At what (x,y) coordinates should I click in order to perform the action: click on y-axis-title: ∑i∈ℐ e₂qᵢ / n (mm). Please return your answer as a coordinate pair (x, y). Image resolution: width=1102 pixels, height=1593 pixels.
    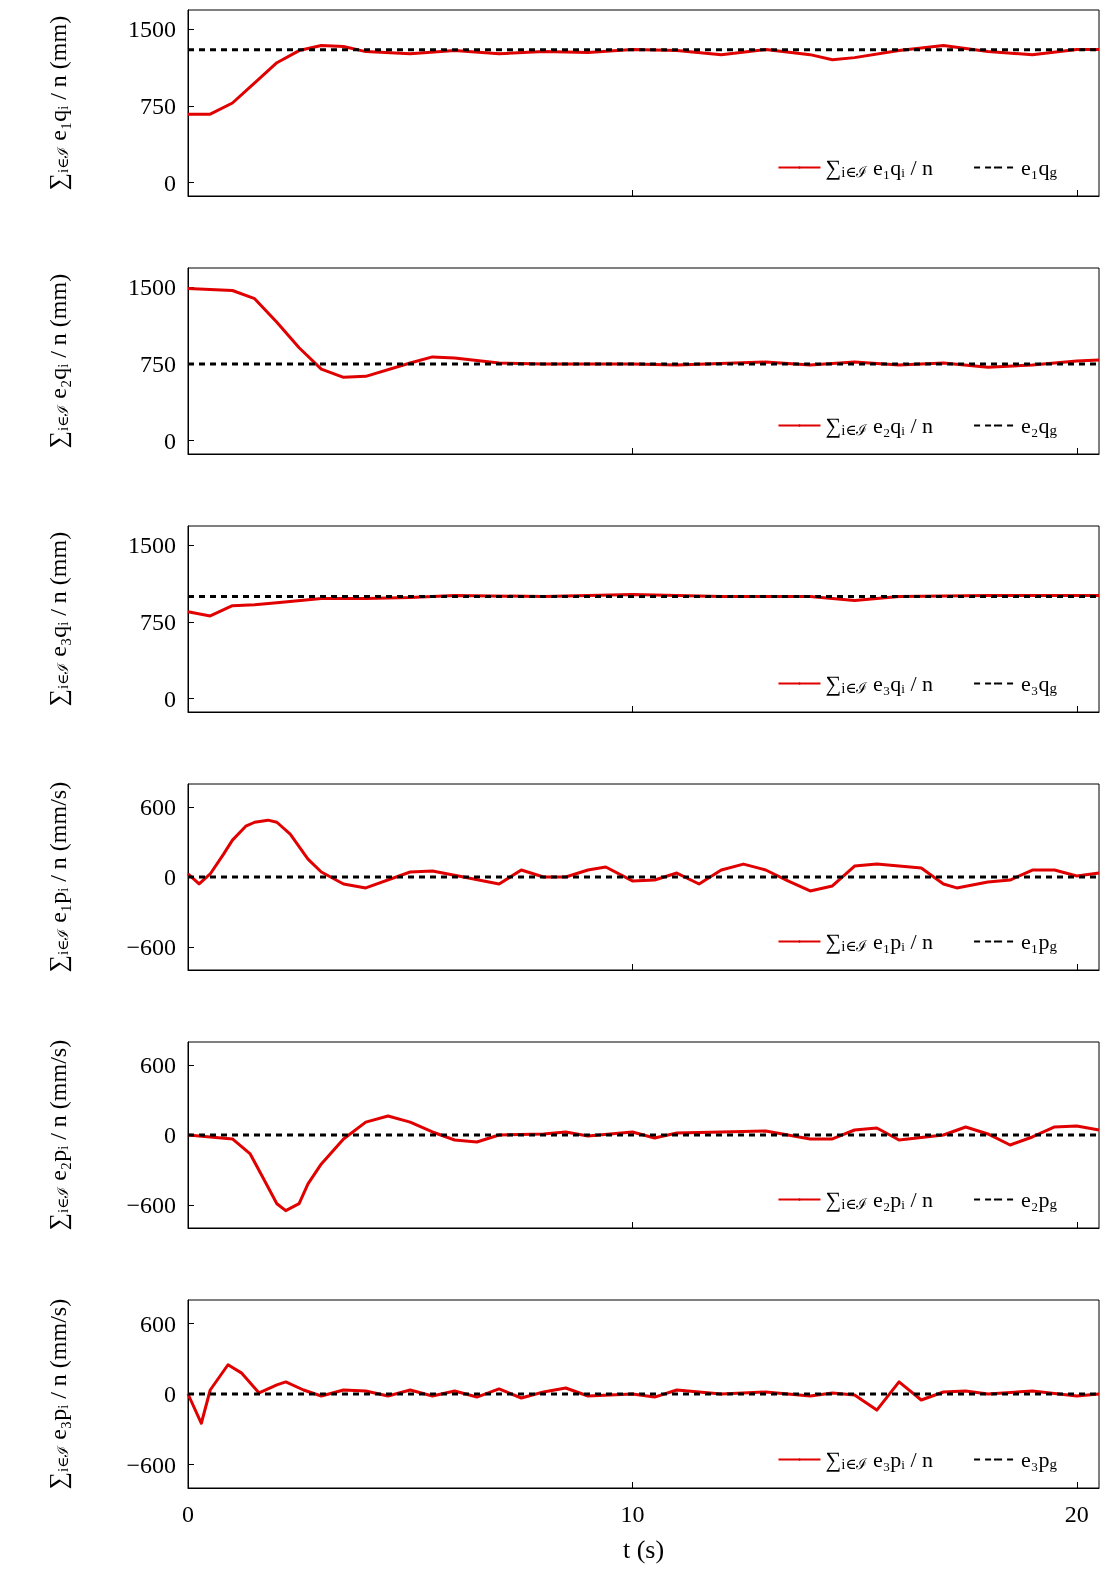
    Looking at the image, I should click on (58, 361).